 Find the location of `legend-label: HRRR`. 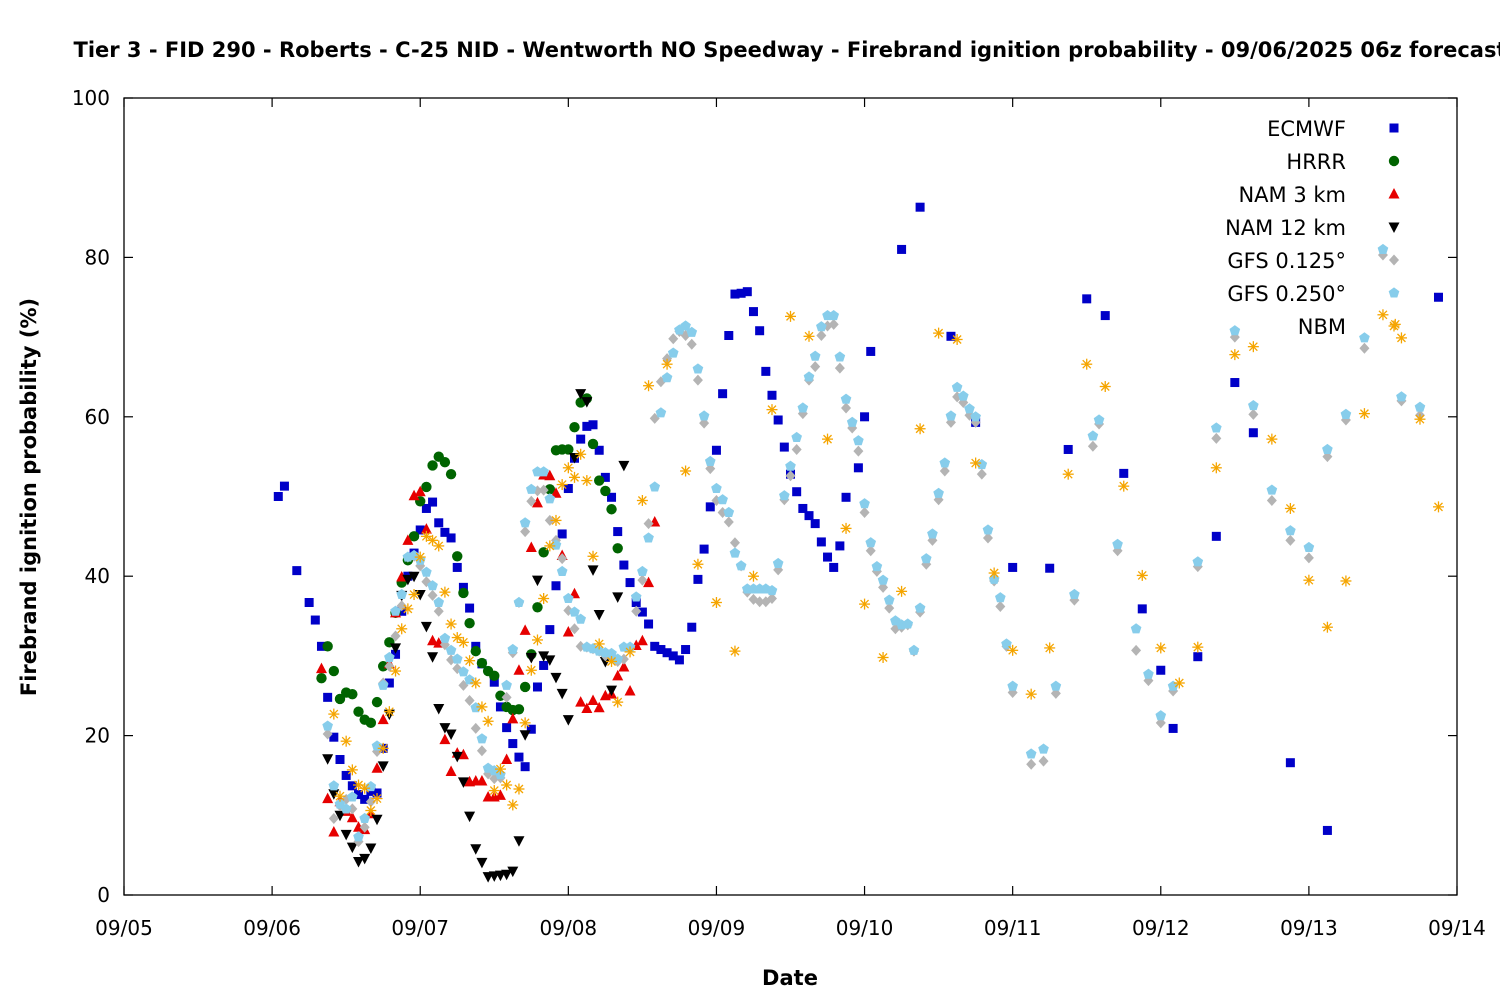

legend-label: HRRR is located at coordinates (1316, 162).